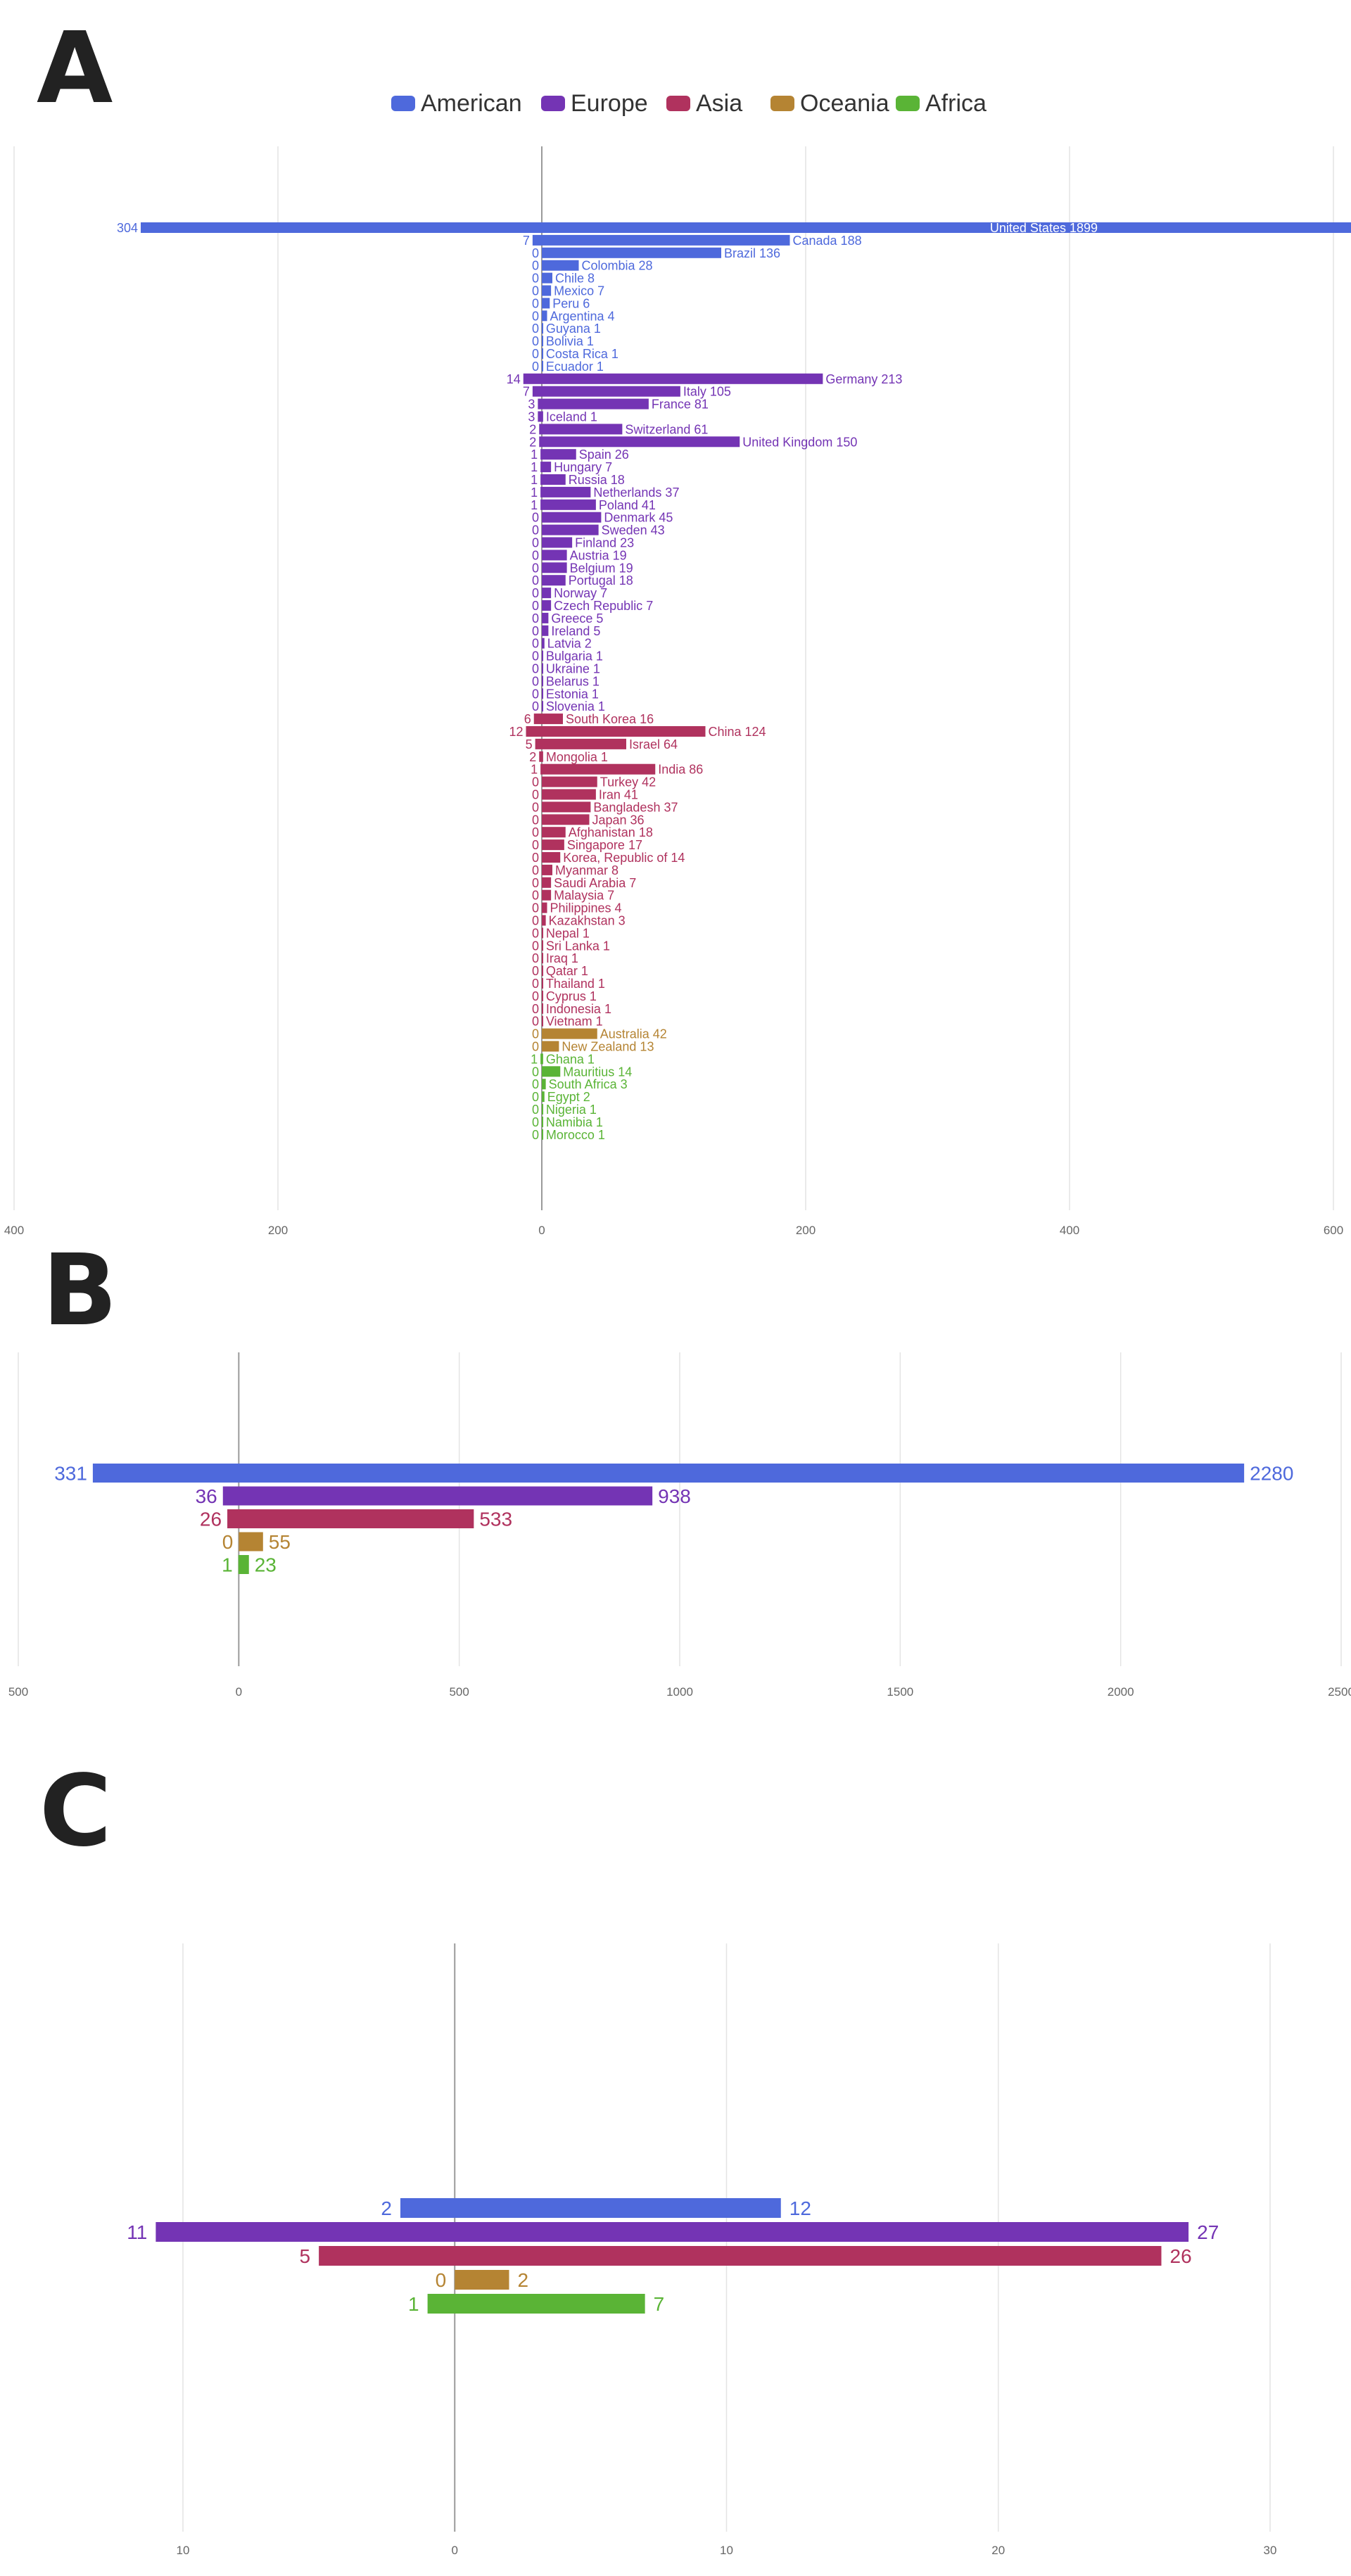 The image size is (1351, 2576). Describe the element at coordinates (305, 2256) in the screenshot. I see `panel-c-left-value: 5` at that location.